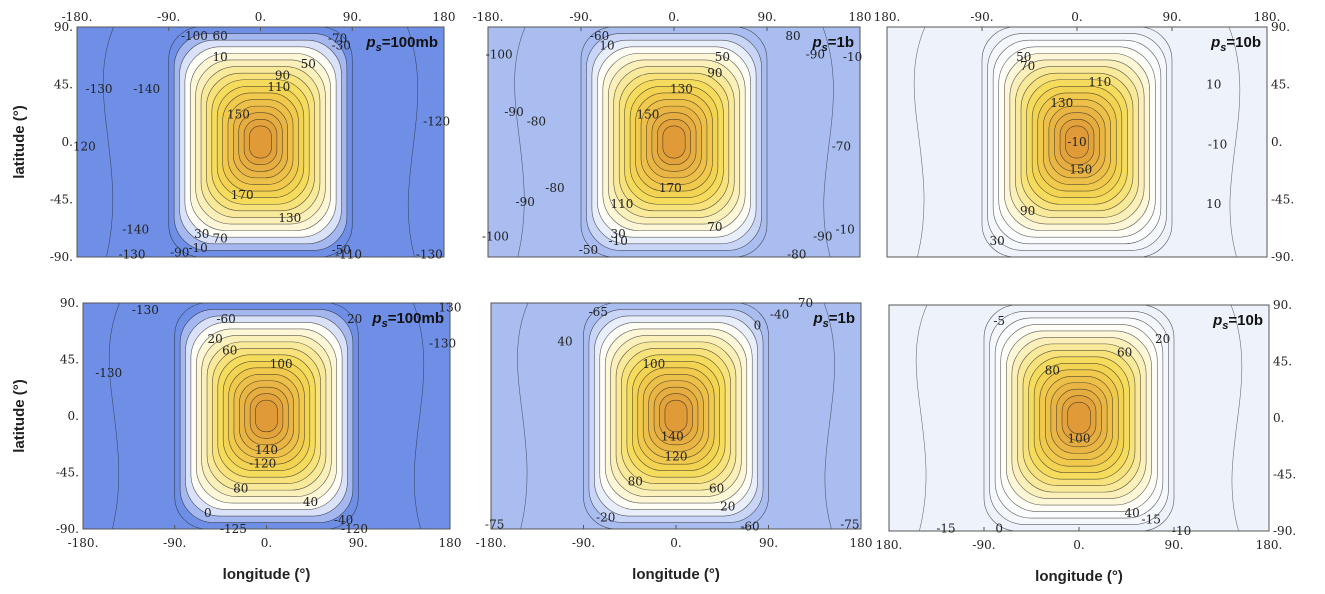 Image resolution: width=1325 pixels, height=594 pixels. What do you see at coordinates (792, 36) in the screenshot?
I see `contour-label: 80` at bounding box center [792, 36].